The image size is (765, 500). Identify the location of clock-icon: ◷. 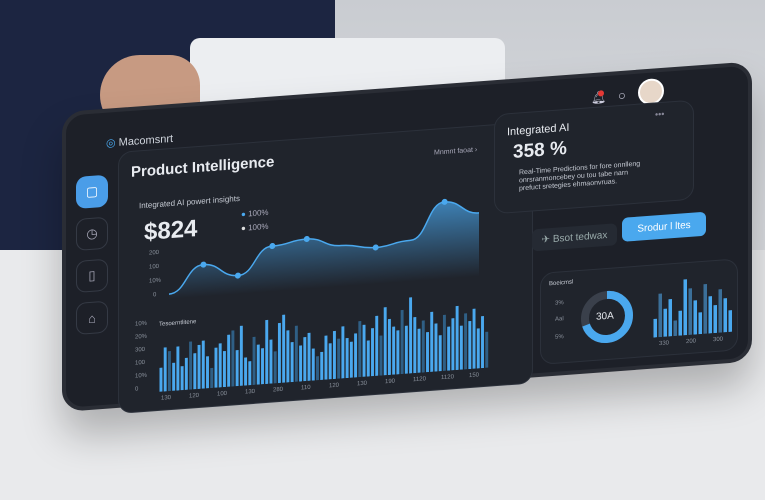
(92, 233).